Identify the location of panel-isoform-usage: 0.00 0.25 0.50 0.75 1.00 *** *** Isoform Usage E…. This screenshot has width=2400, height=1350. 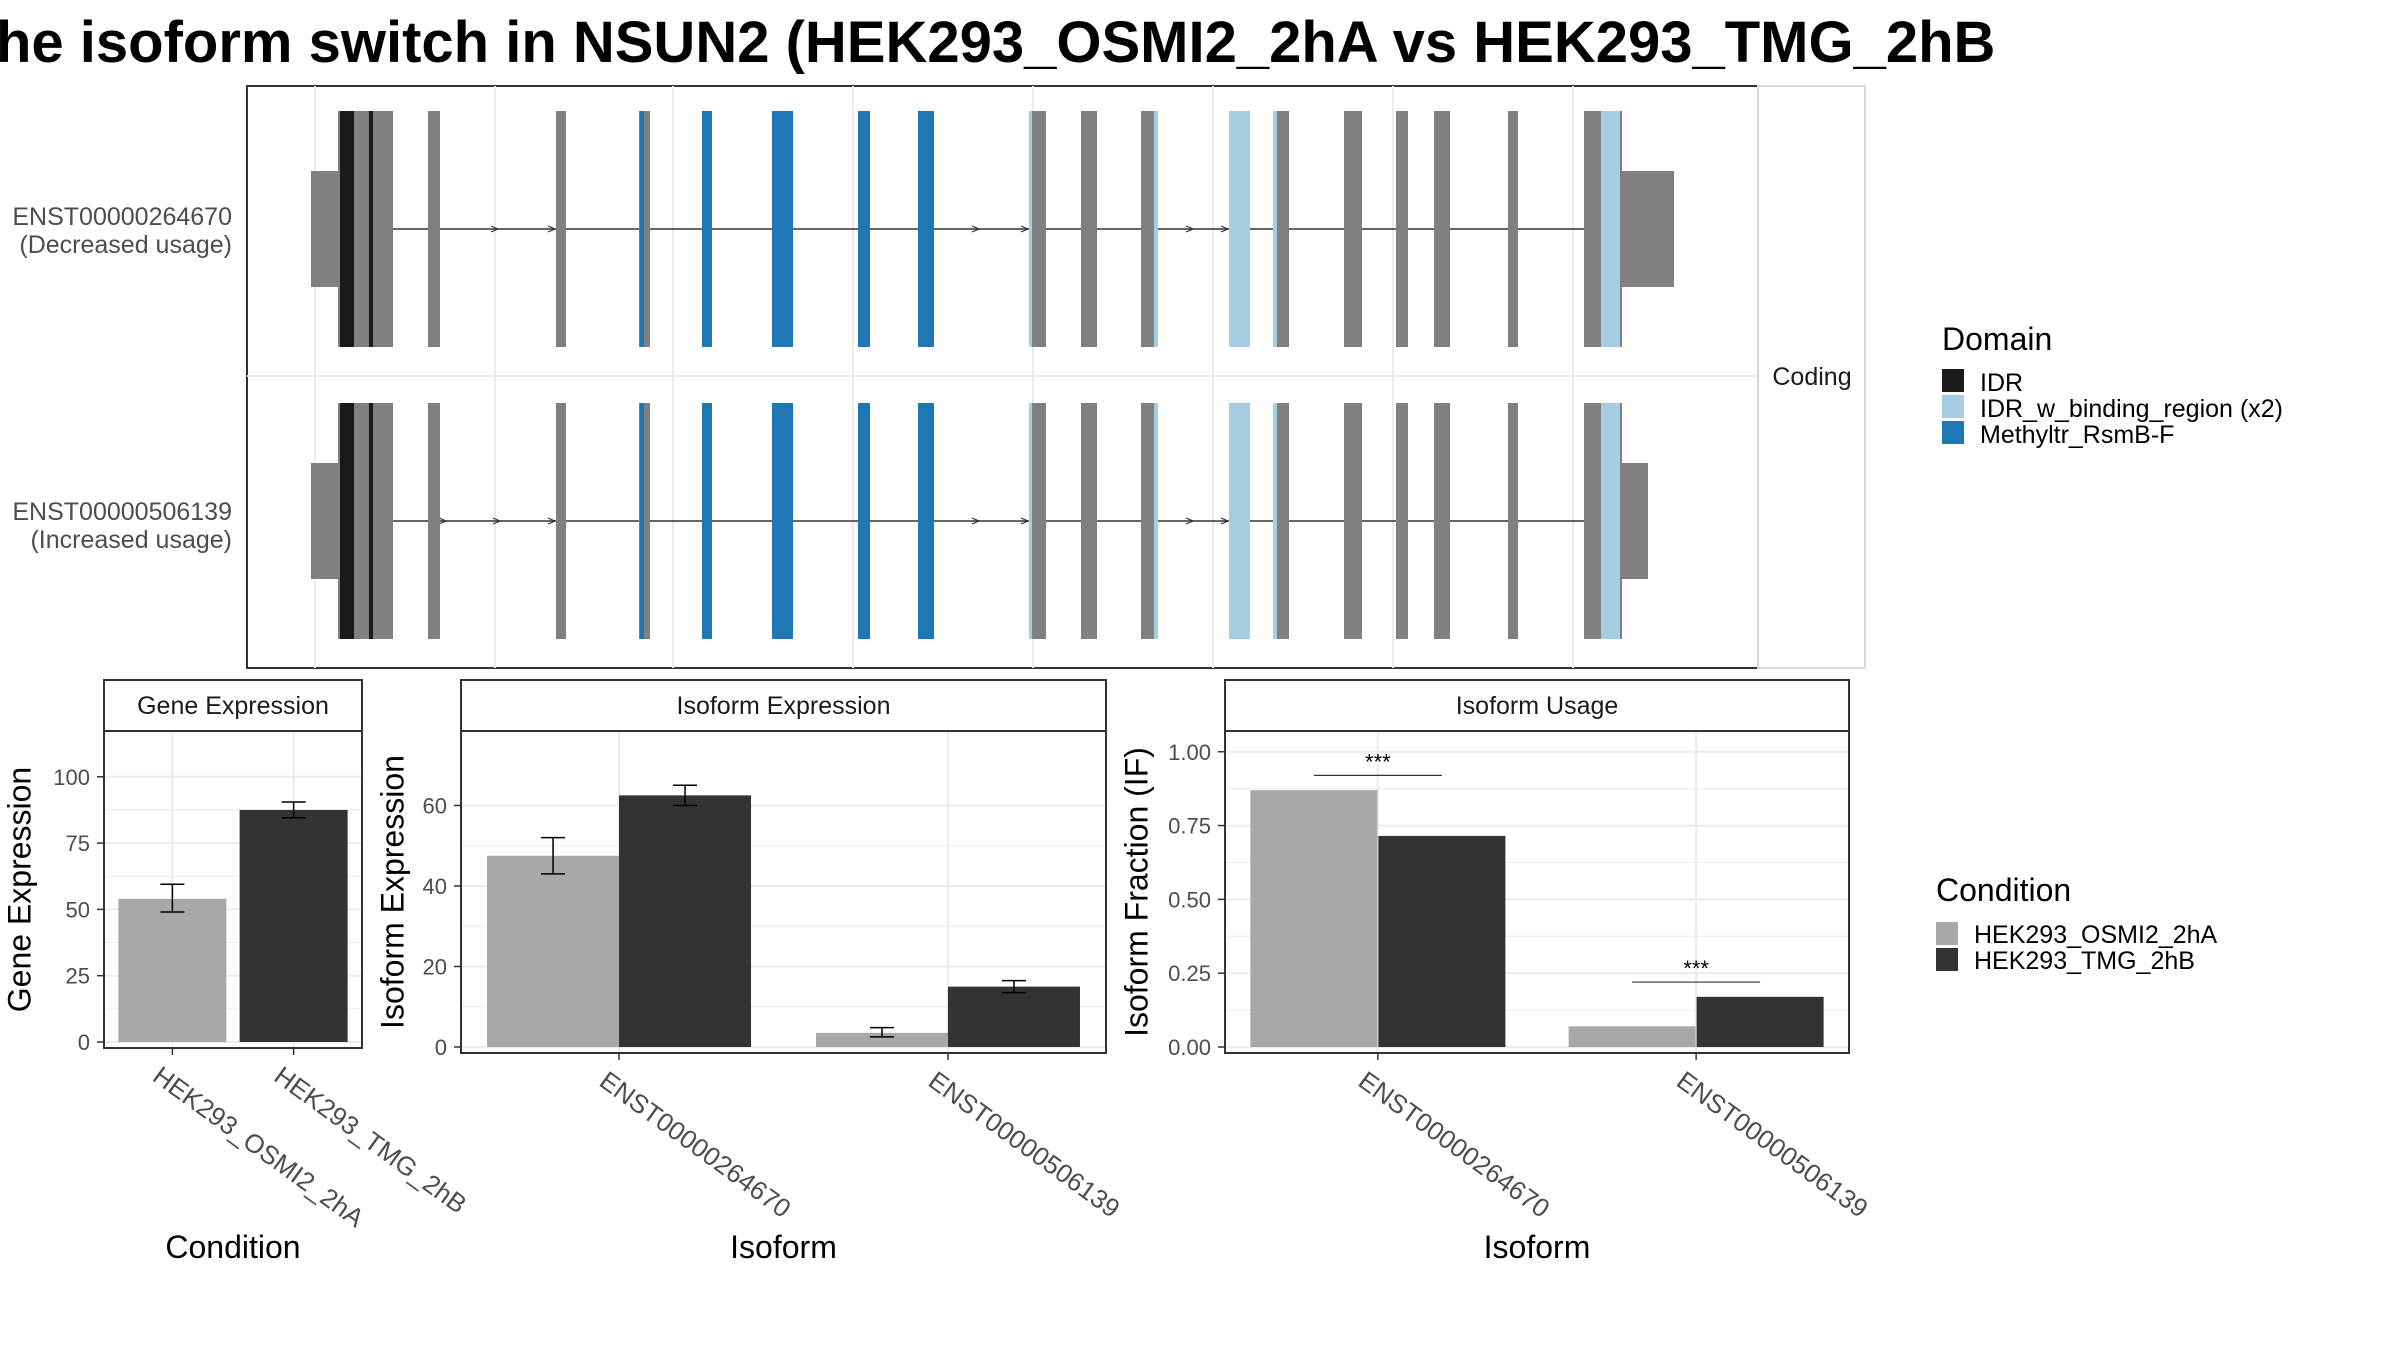
(1496, 972).